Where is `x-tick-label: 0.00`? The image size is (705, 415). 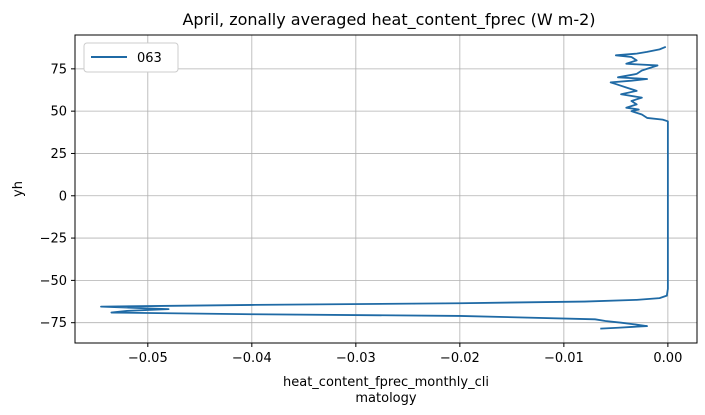 x-tick-label: 0.00 is located at coordinates (667, 358).